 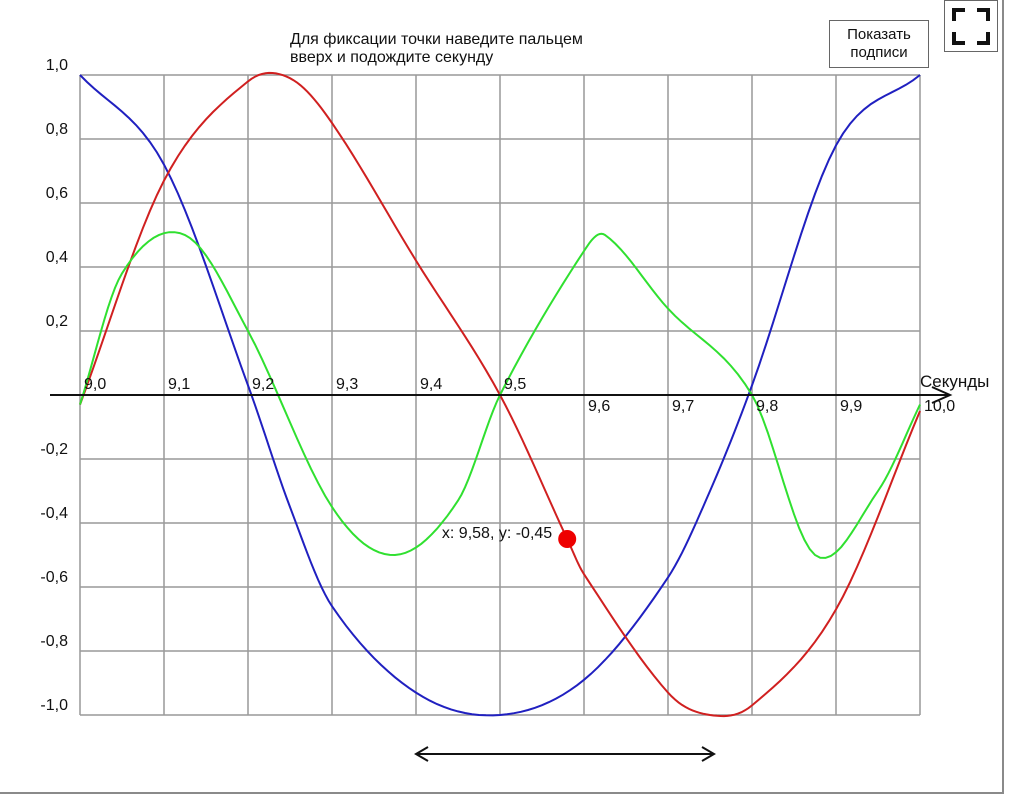 I want to click on y-tick-label: 0,6, so click(x=57, y=193).